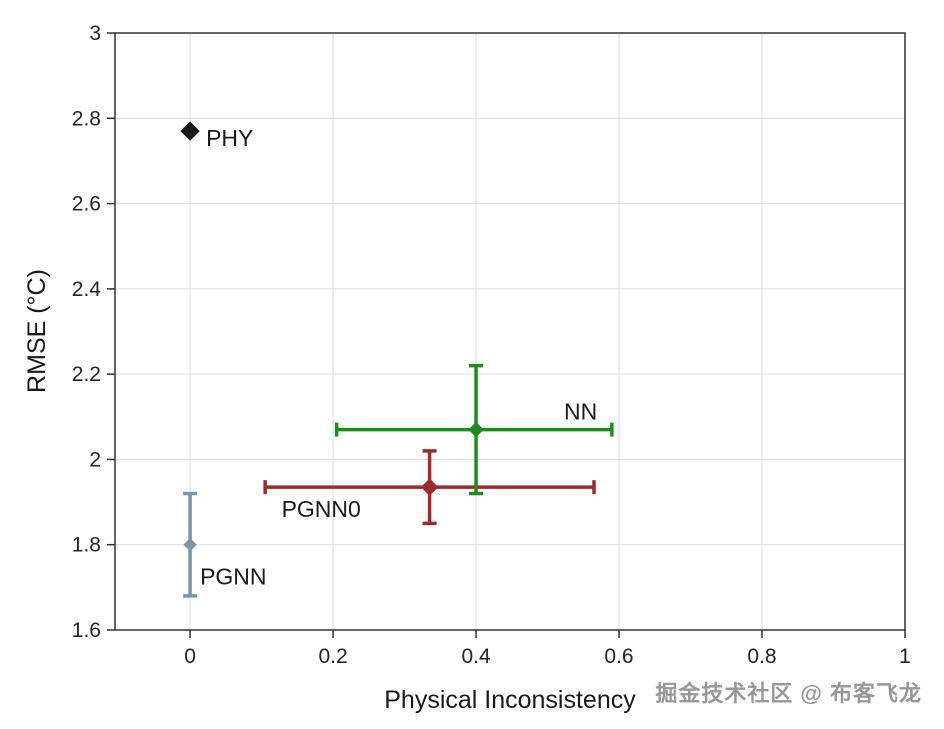 Image resolution: width=944 pixels, height=729 pixels. I want to click on pgnn-marker, so click(190, 545).